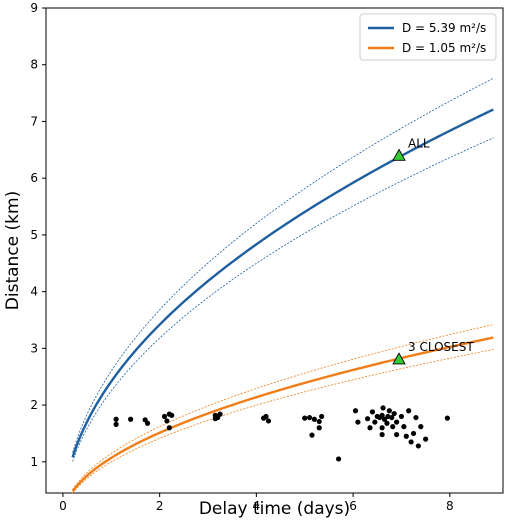 Image resolution: width=510 pixels, height=520 pixels. Describe the element at coordinates (34, 292) in the screenshot. I see `y-tick-label: 4` at that location.